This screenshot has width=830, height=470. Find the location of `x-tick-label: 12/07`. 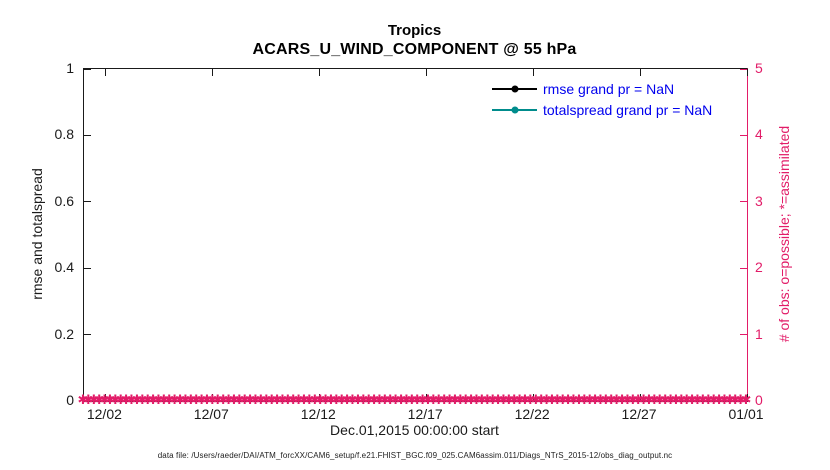

x-tick-label: 12/07 is located at coordinates (211, 414).